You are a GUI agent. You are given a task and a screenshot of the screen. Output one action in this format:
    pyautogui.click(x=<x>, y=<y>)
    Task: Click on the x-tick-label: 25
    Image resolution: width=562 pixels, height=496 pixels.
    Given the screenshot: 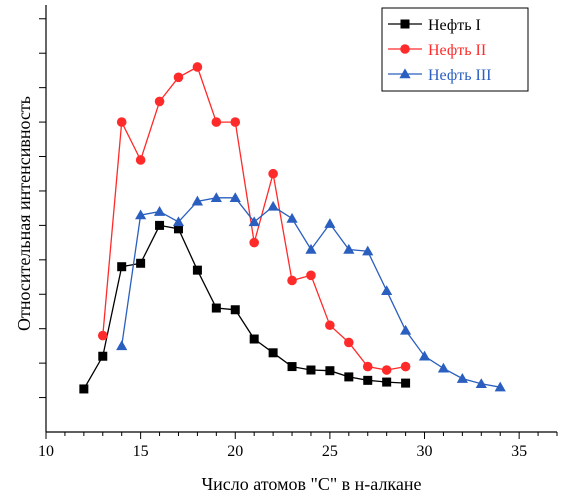 What is the action you would take?
    pyautogui.click(x=330, y=451)
    